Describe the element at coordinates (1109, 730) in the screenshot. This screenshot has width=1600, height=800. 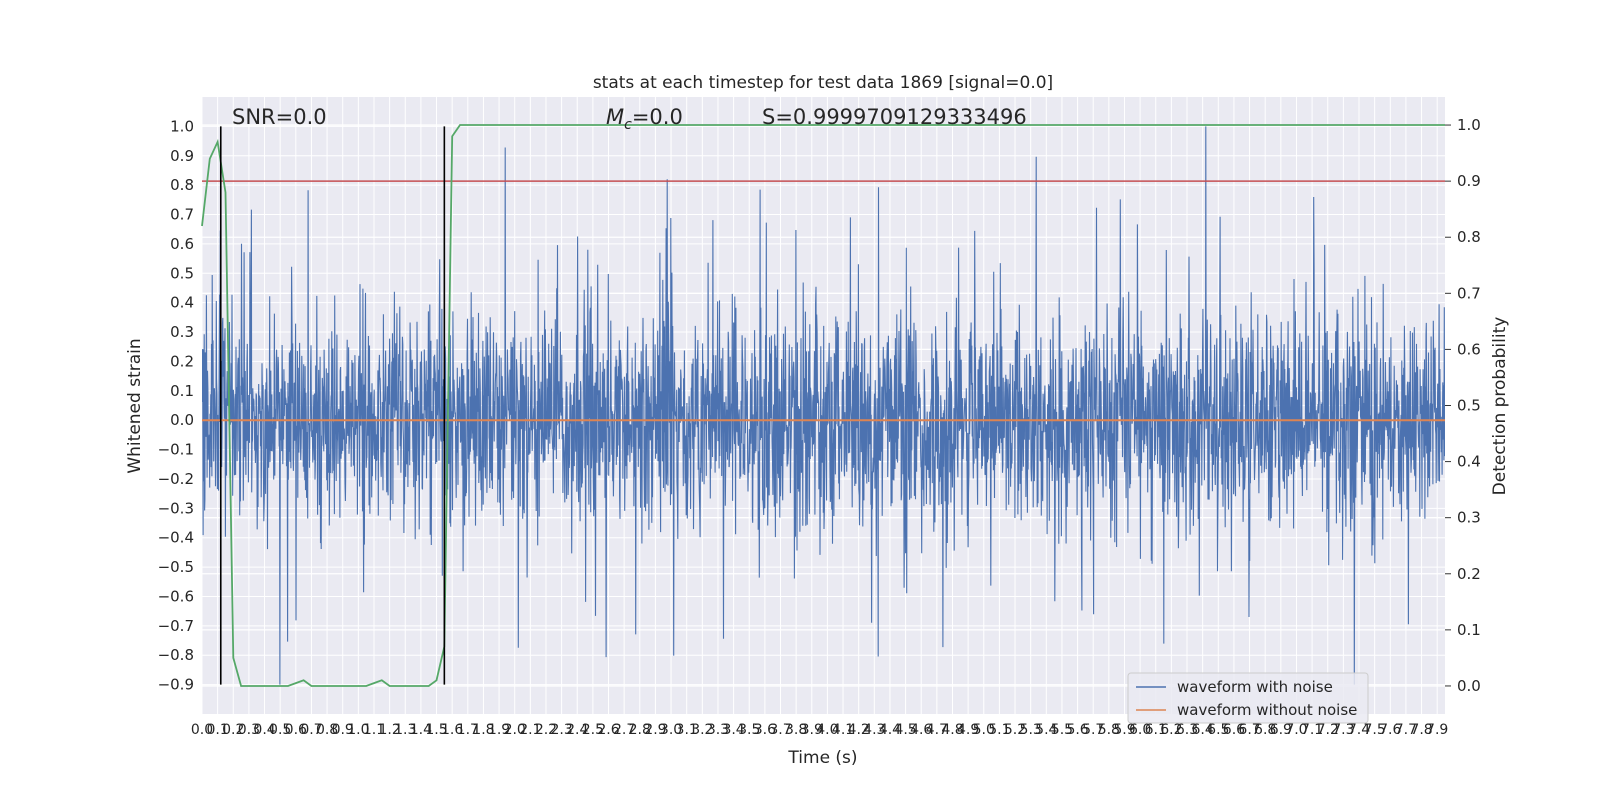
I see `x-tick-label: 5.8` at that location.